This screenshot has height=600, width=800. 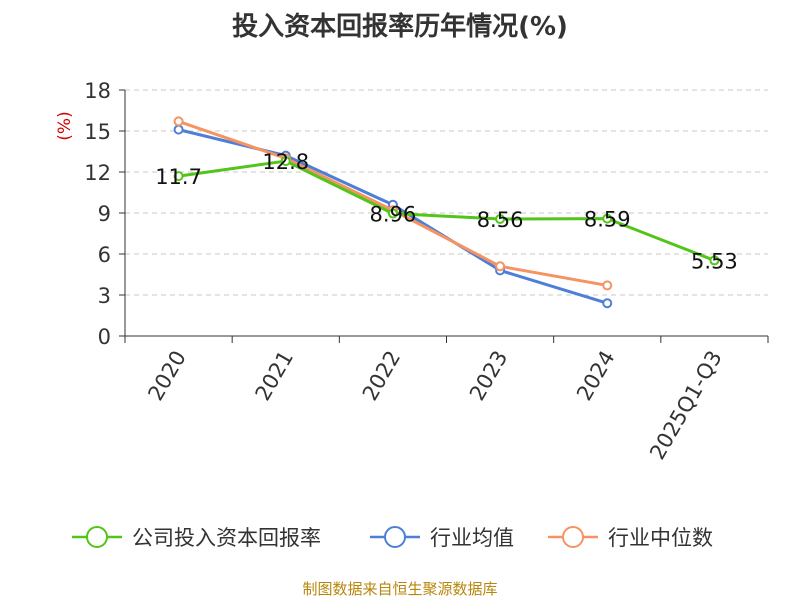 I want to click on chart-title: 投入资本回报率历年情况(%), so click(x=400, y=27).